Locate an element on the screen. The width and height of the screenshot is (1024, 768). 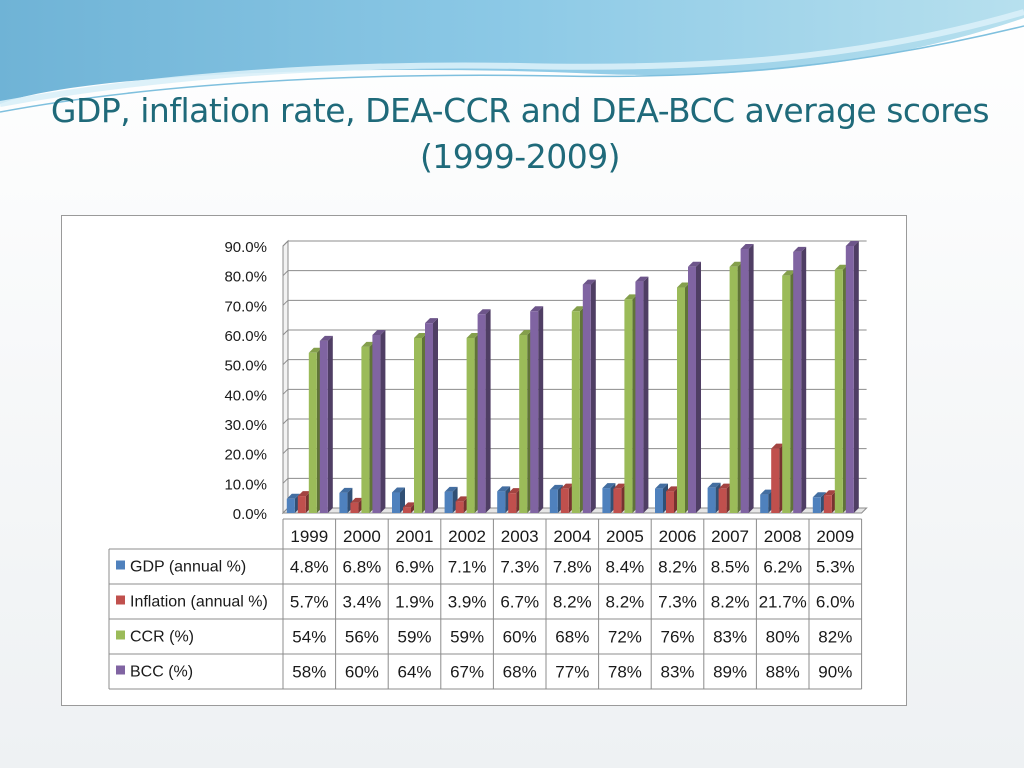
data-label: 8.4% is located at coordinates (625, 567).